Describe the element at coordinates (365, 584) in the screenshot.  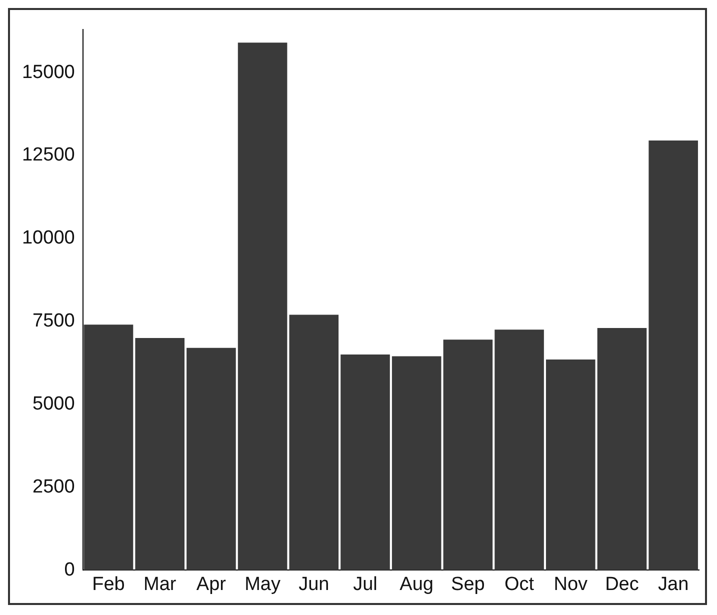
I see `x-tick-label: Jul` at that location.